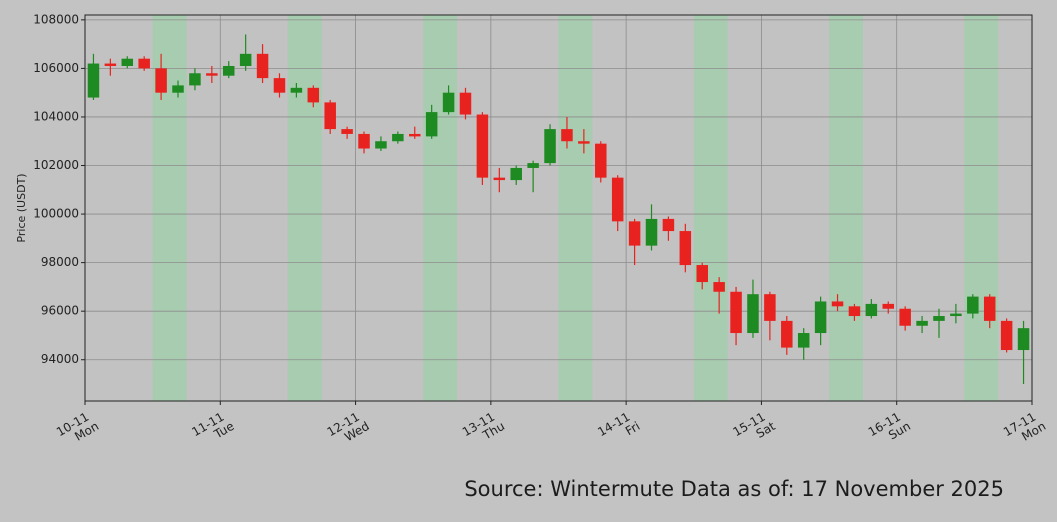 This screenshot has width=1057, height=522. What do you see at coordinates (56, 214) in the screenshot?
I see `y-tick-label: 100000` at bounding box center [56, 214].